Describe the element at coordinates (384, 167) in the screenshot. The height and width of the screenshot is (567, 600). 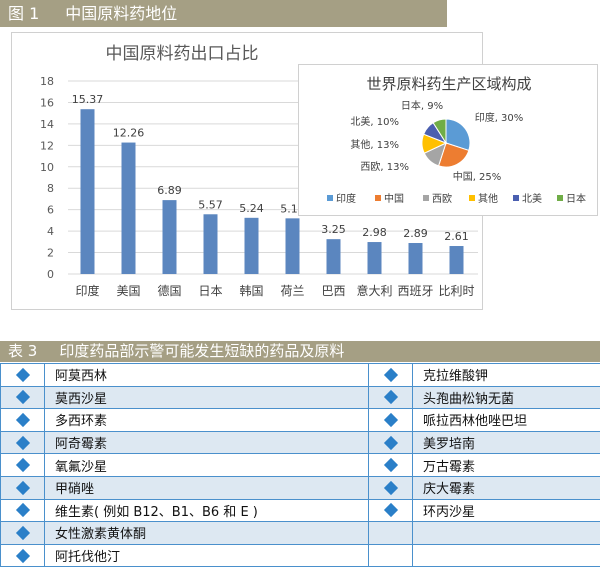
I see `pie-slice-label: 西欧, 13%` at that location.